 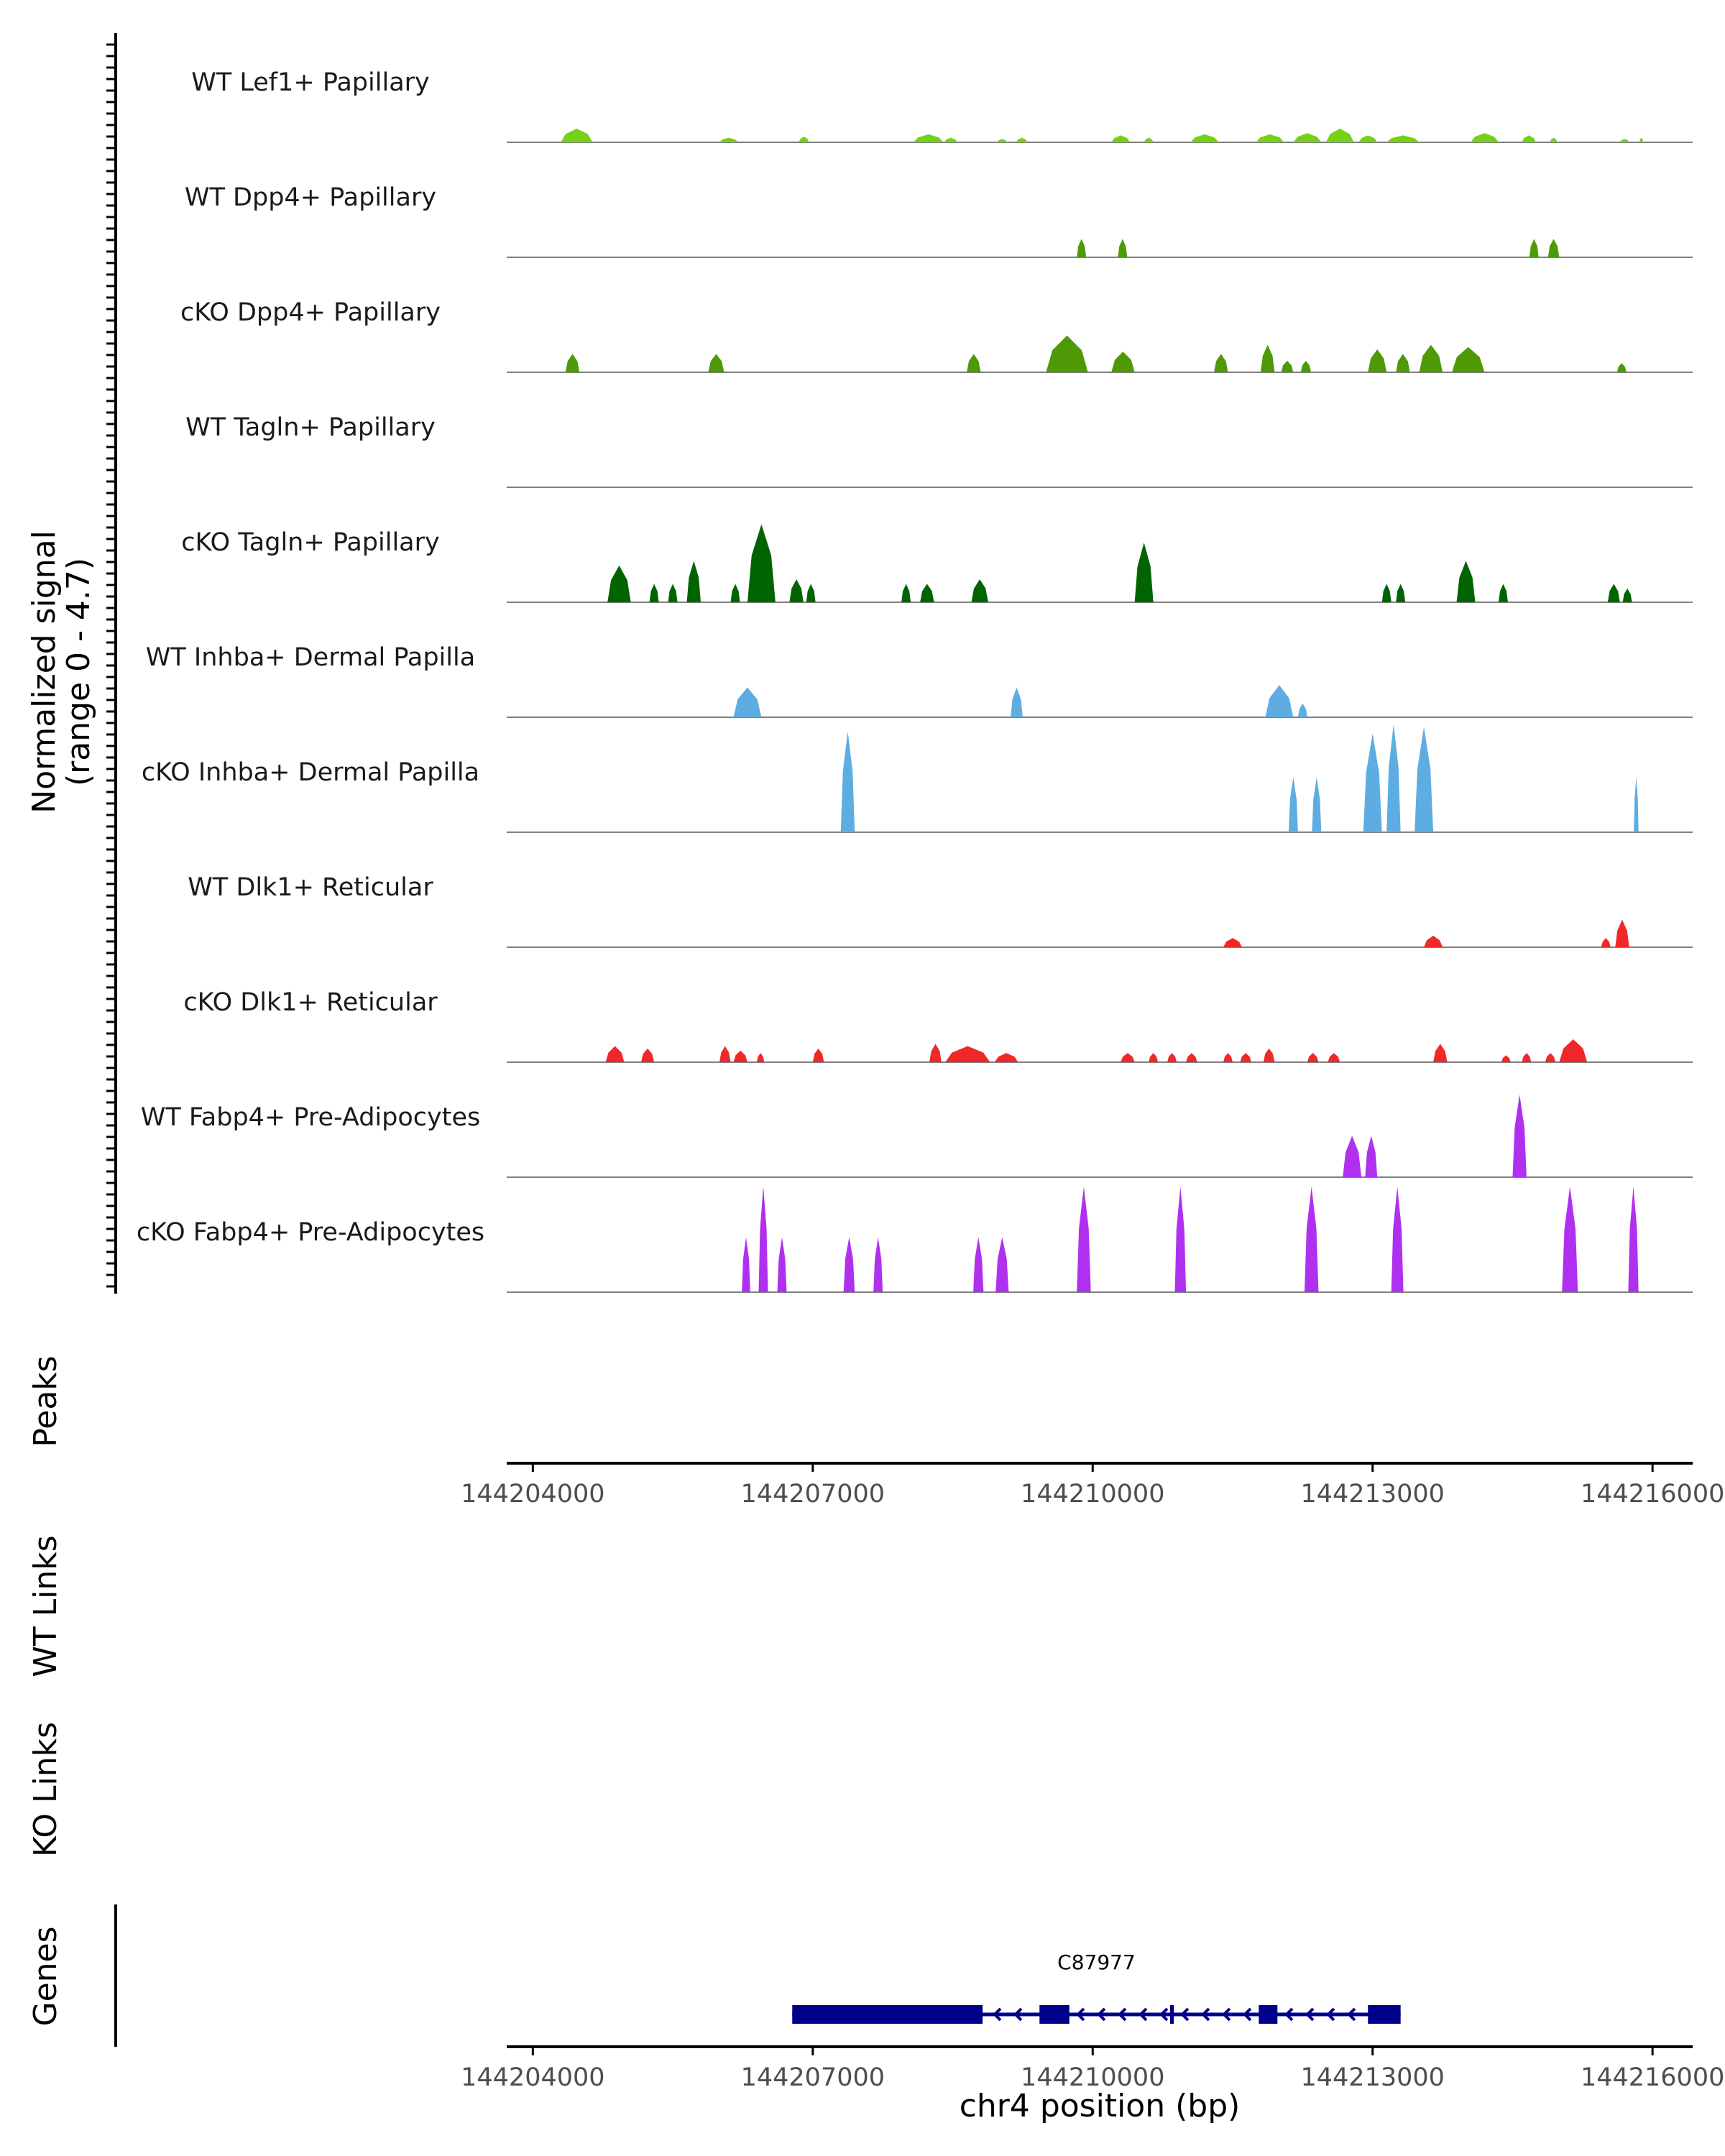 What do you see at coordinates (936, 336) in the screenshot?
I see `track-3: cKO Dpp4+ Papillary` at bounding box center [936, 336].